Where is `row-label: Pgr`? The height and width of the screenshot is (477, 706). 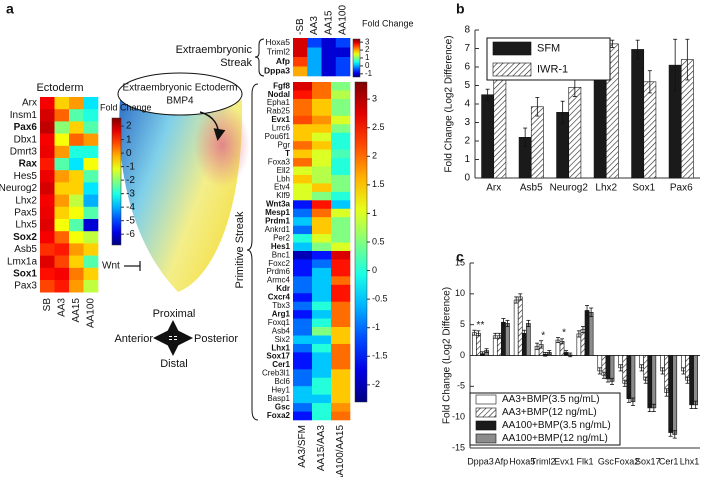
row-label: Pgr is located at coordinates (284, 144).